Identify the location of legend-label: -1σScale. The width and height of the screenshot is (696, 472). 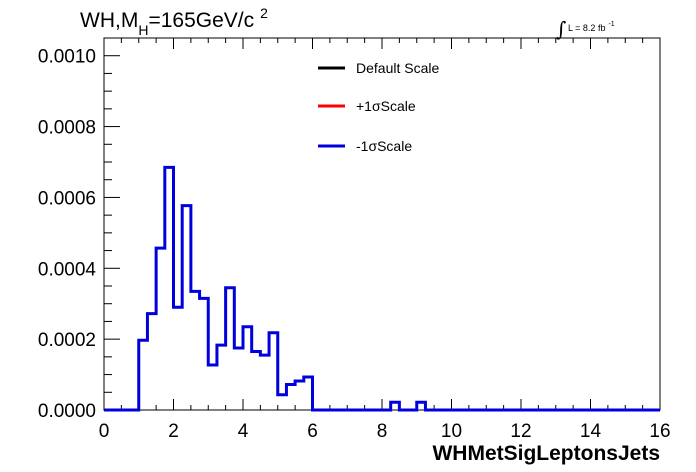
(384, 146).